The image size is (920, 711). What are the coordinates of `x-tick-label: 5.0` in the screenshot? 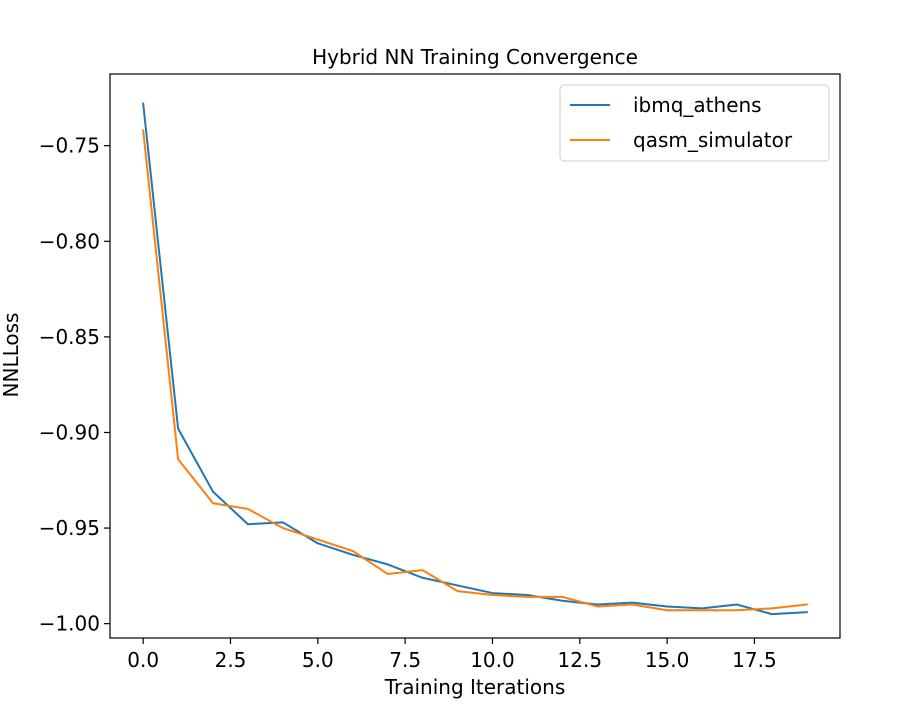 It's located at (318, 660).